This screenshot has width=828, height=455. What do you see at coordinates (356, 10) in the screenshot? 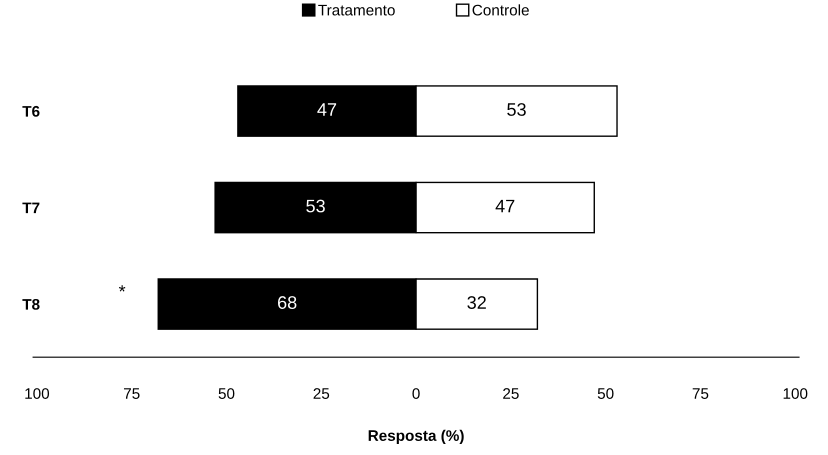
I see `legend-label: Tratamento` at bounding box center [356, 10].